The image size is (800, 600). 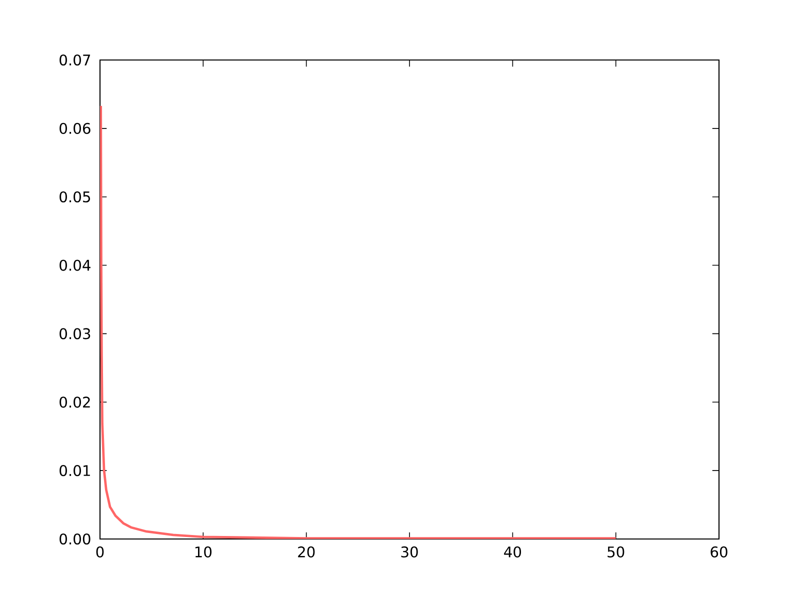 What do you see at coordinates (75, 196) in the screenshot?
I see `y-tick-label: 0.05` at bounding box center [75, 196].